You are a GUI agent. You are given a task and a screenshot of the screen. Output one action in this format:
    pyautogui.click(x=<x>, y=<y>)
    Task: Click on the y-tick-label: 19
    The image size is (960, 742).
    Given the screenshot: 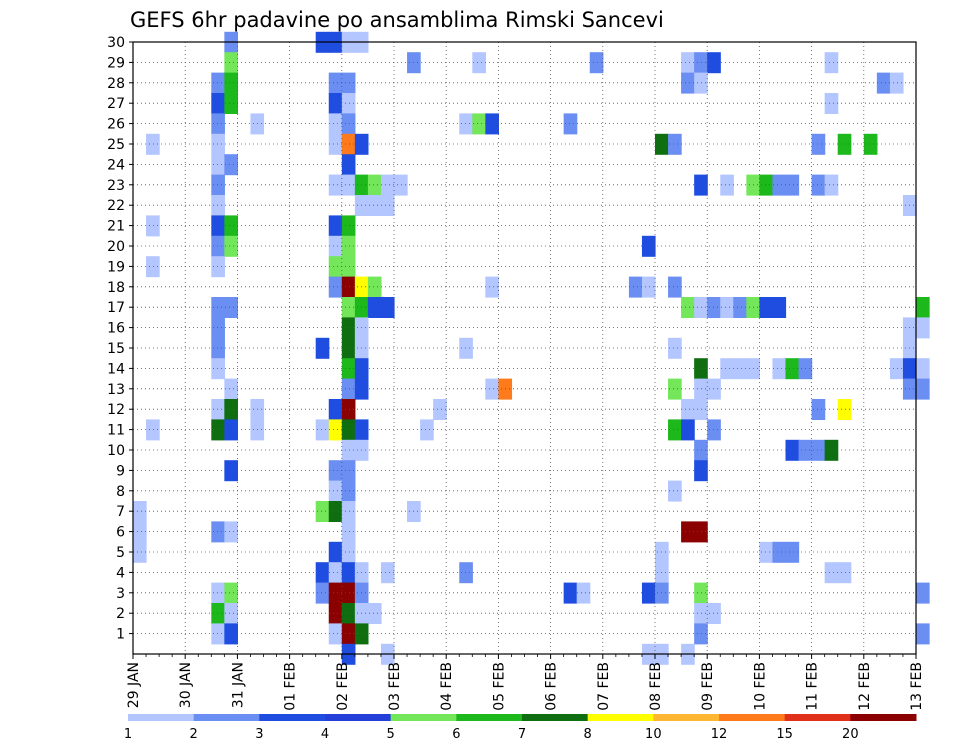 What is the action you would take?
    pyautogui.click(x=116, y=267)
    